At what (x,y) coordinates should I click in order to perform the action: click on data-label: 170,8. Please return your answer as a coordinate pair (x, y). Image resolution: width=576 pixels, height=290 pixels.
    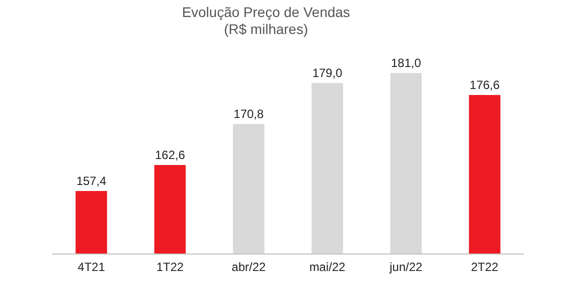
    Looking at the image, I should click on (249, 114).